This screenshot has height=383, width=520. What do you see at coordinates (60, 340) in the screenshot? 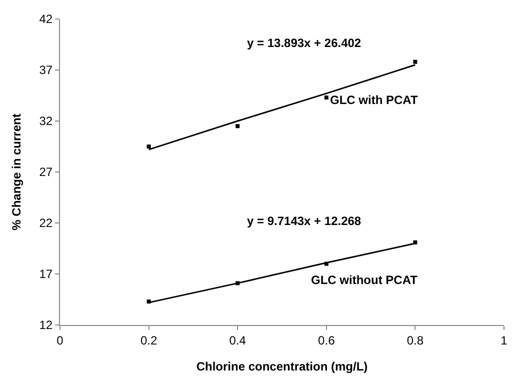
I see `x-tick-label: 0` at bounding box center [60, 340].